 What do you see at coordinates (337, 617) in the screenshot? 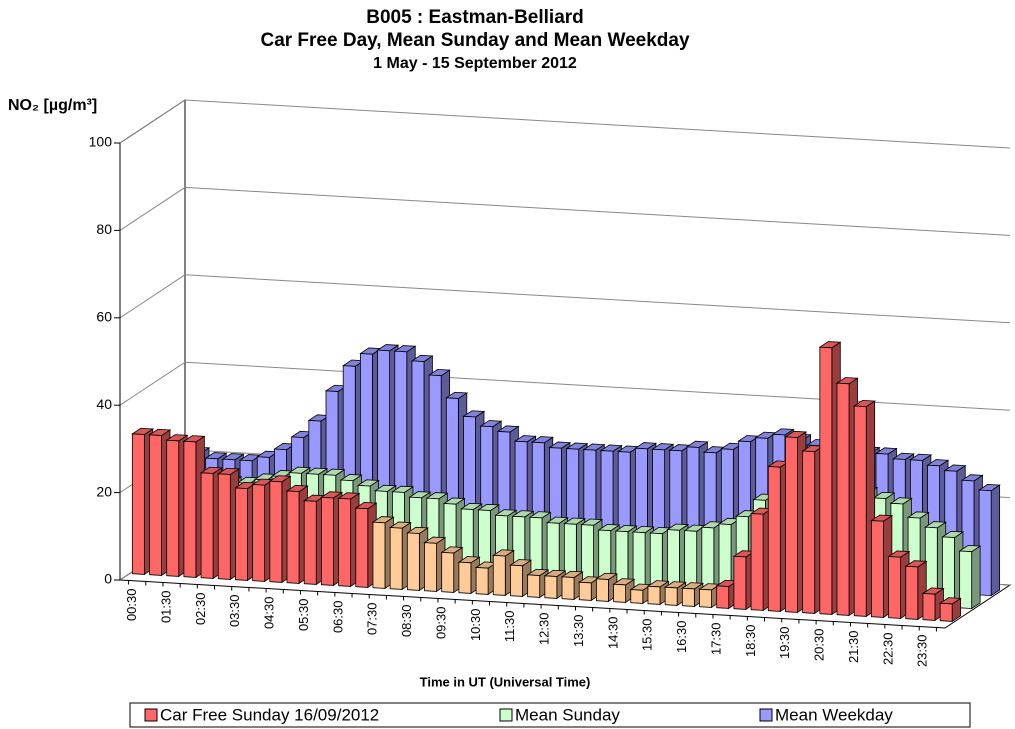
I see `x-tick-label: 06:30` at bounding box center [337, 617].